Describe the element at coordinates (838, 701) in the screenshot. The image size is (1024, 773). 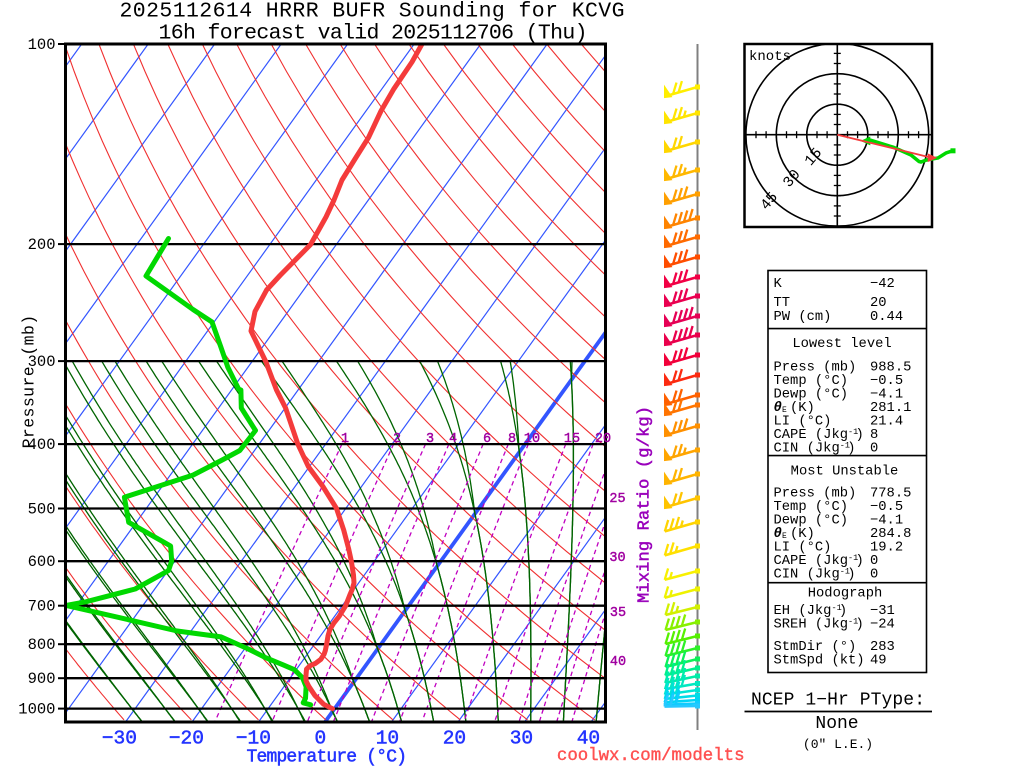
I see `svg-text: NCEP 1−Hr PType:` at that location.